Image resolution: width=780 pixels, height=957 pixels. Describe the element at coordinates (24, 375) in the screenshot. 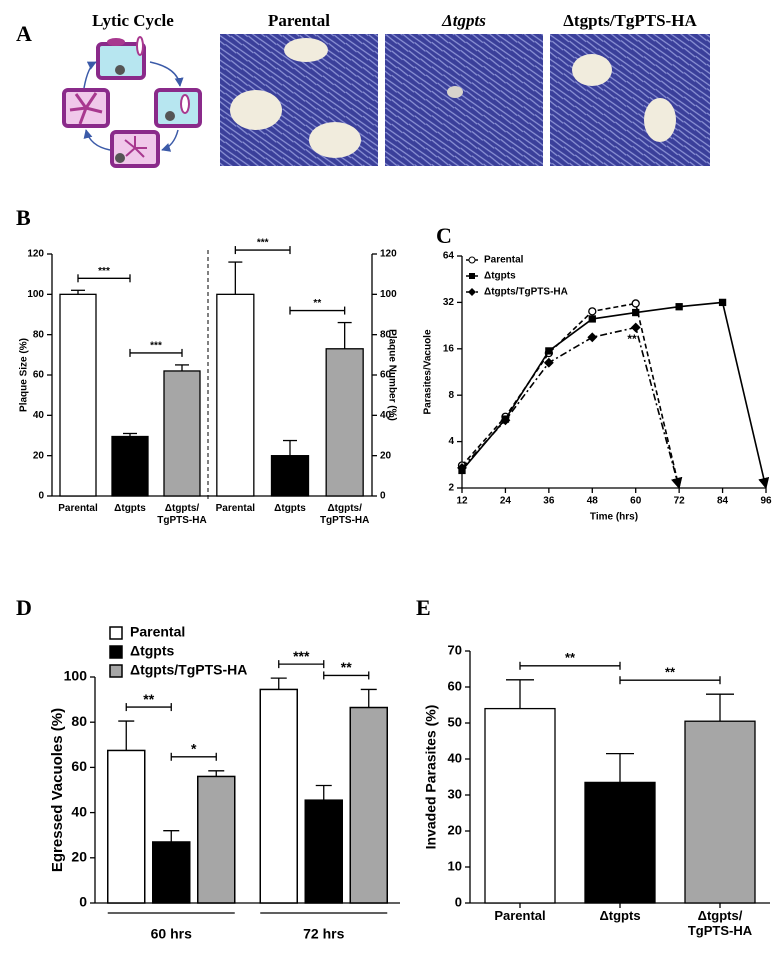

I see `y-axis-label: Plaque Size (%)` at that location.